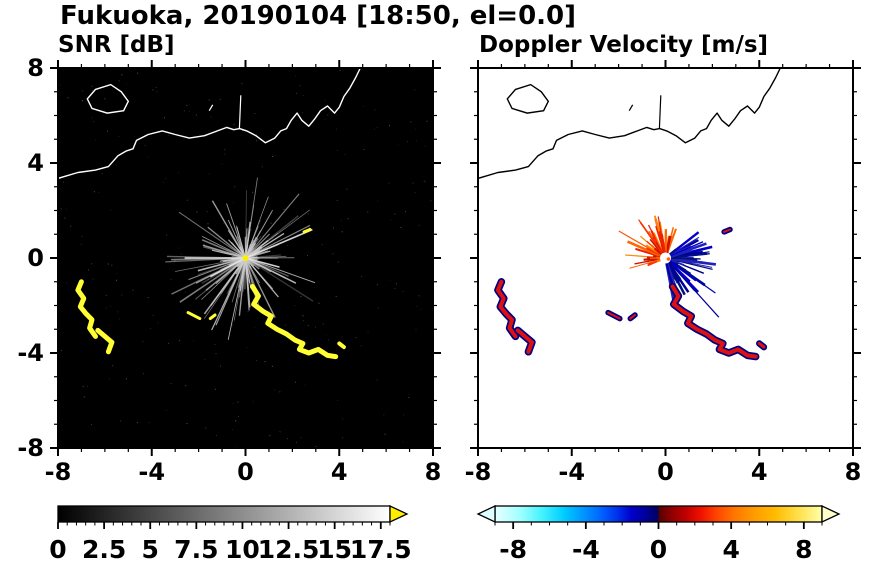  Describe the element at coordinates (242, 549) in the screenshot. I see `colorbar-tick-label: 10` at that location.